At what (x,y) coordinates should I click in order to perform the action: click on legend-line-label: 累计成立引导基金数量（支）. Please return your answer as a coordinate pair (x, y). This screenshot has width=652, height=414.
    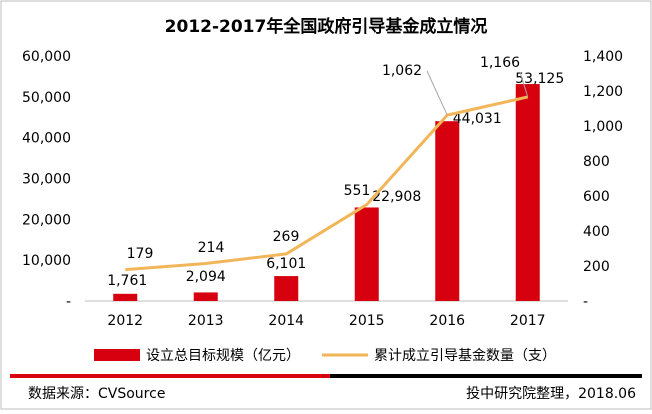
    Looking at the image, I should click on (465, 355).